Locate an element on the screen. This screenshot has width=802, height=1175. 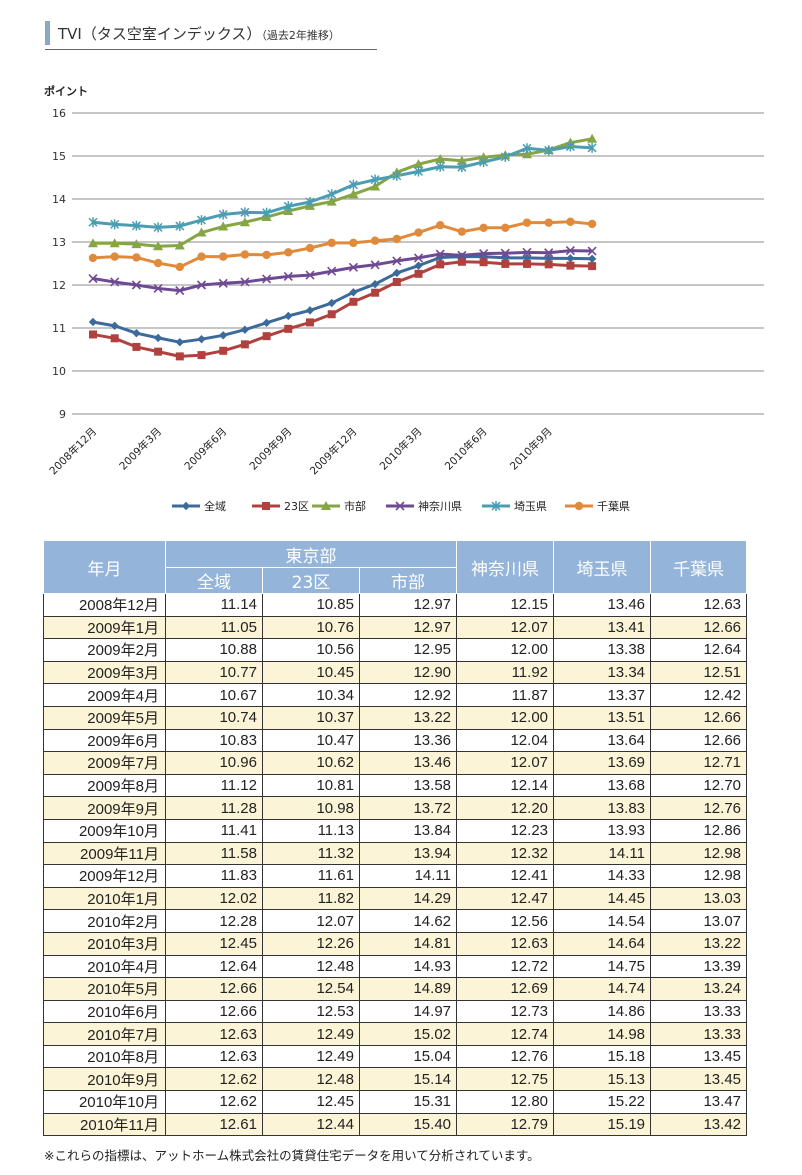
table-row: 2010年4月 12.64 12.48 14.93 12.72 14.75 13.39 is located at coordinates (395, 966).